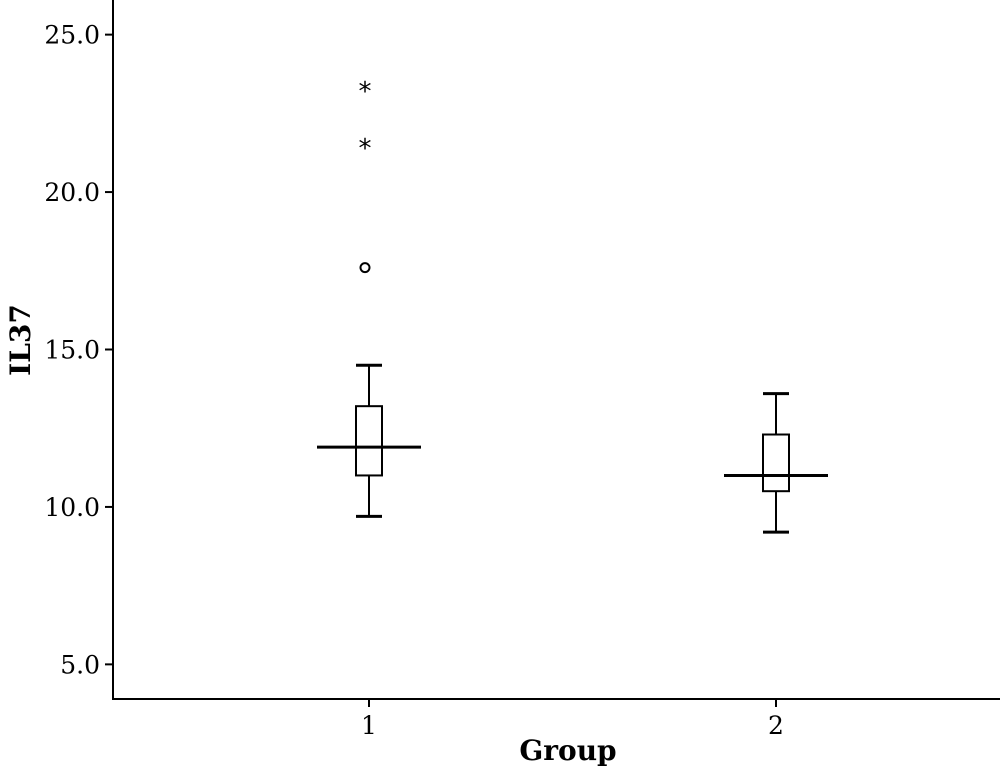  I want to click on y-axis-ticks: 5.0 10.0 15.0 20.0 25.0, so click(78, 350).